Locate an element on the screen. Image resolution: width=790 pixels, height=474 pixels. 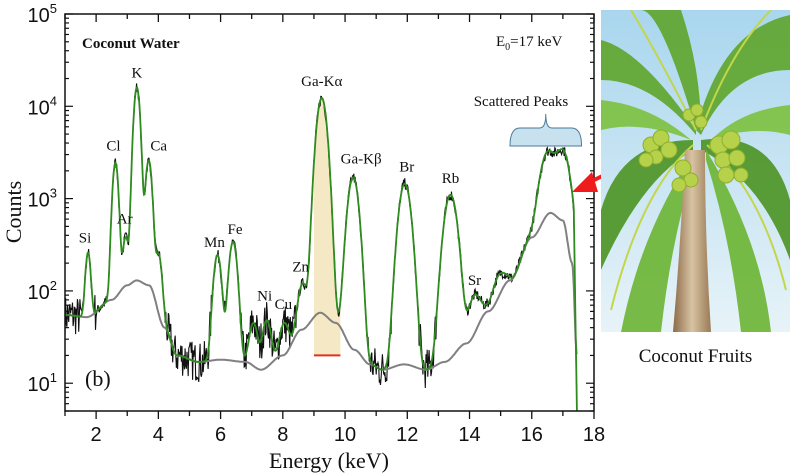
ga-ka-highlight is located at coordinates (327, 227).